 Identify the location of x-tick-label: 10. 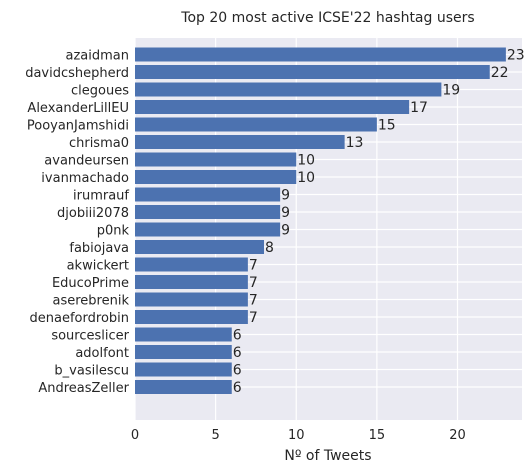
(296, 435).